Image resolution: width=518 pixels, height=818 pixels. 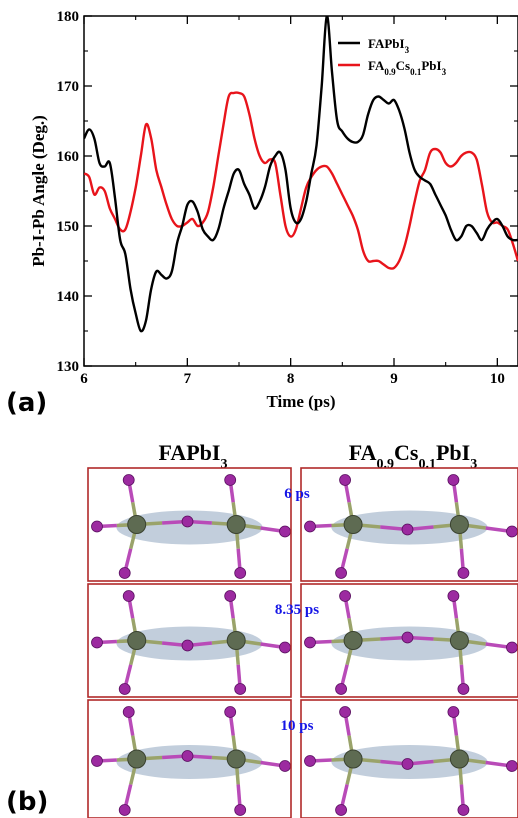 I want to click on y-tick-label: 160, so click(x=68, y=157).